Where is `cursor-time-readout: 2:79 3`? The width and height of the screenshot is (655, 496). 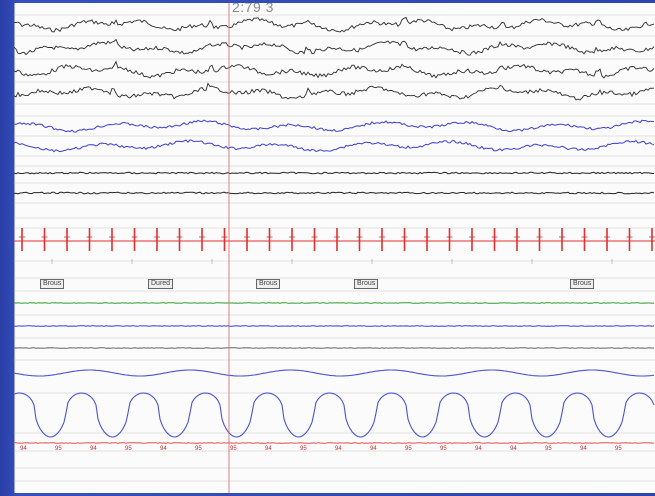
cursor-time-readout: 2:79 3 is located at coordinates (253, 9).